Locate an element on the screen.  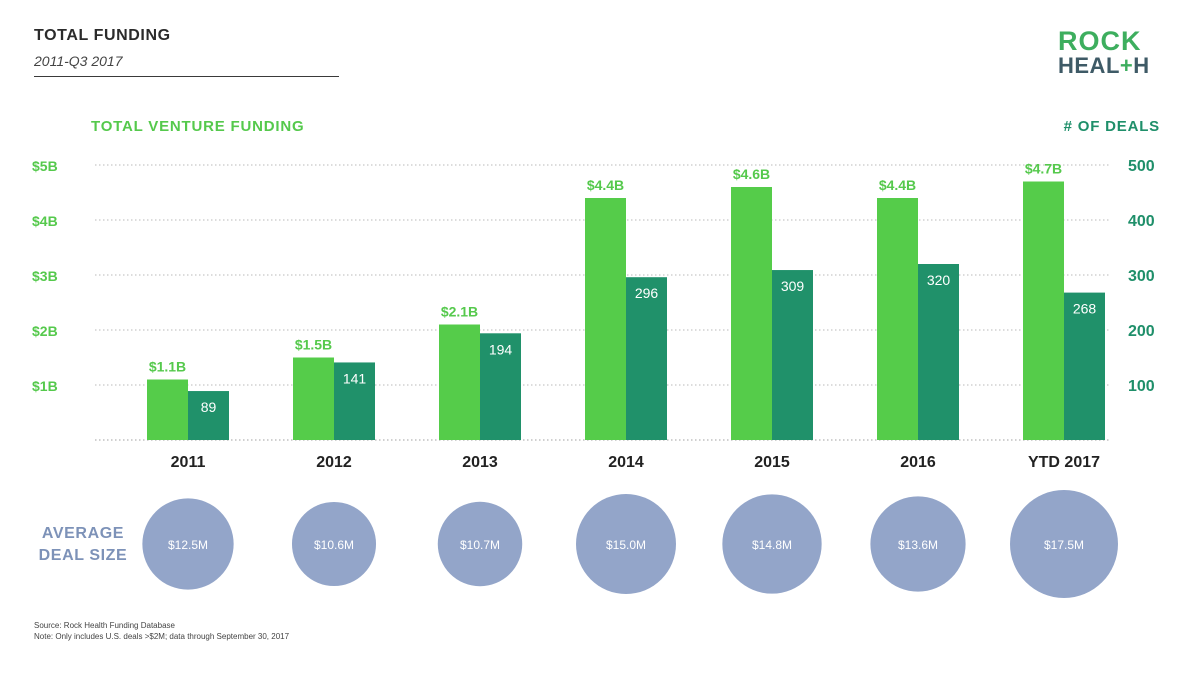
left-tick-label: $2B is located at coordinates (45, 331).